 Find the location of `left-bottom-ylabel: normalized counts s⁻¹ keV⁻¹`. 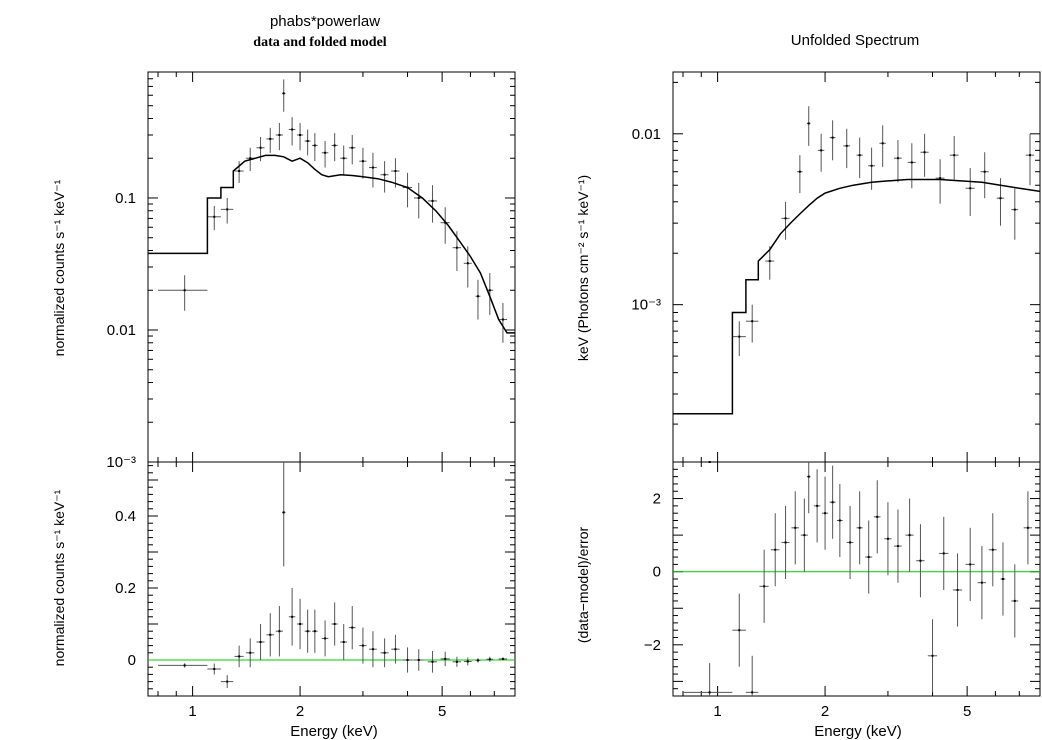

left-bottom-ylabel: normalized counts s⁻¹ keV⁻¹ is located at coordinates (59, 577).